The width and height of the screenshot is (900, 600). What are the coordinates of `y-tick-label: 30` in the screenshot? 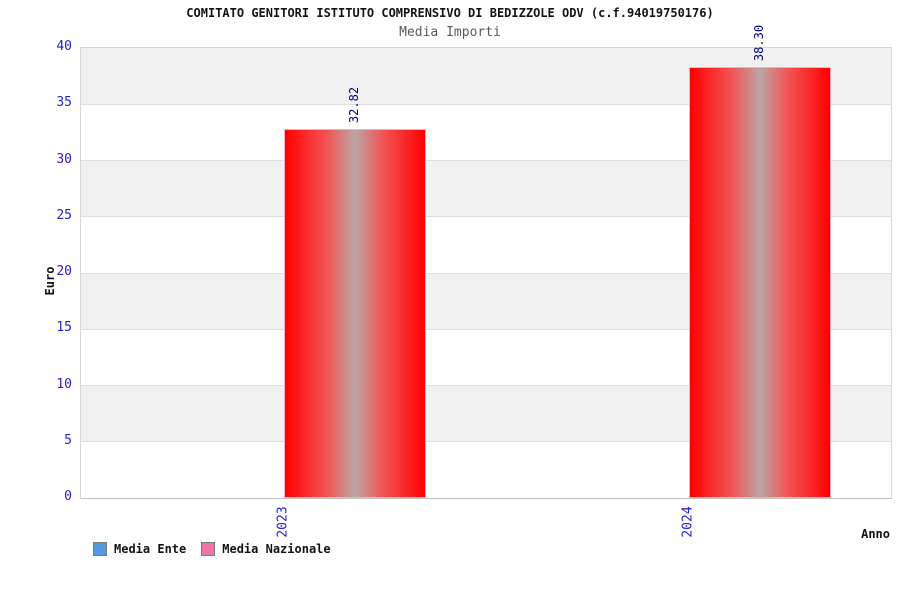 It's located at (64, 159).